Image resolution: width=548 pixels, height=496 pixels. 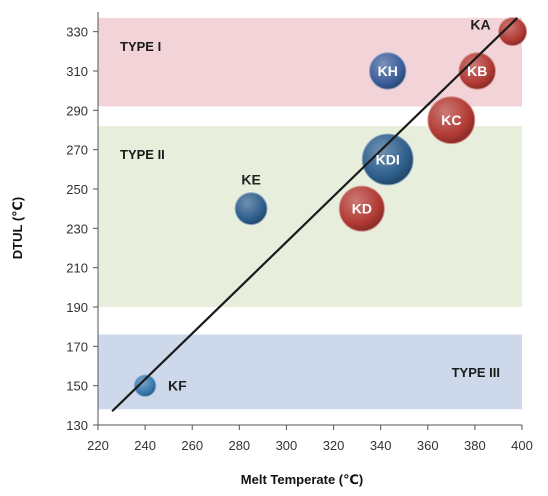 I want to click on bubble-kh, so click(x=387, y=71).